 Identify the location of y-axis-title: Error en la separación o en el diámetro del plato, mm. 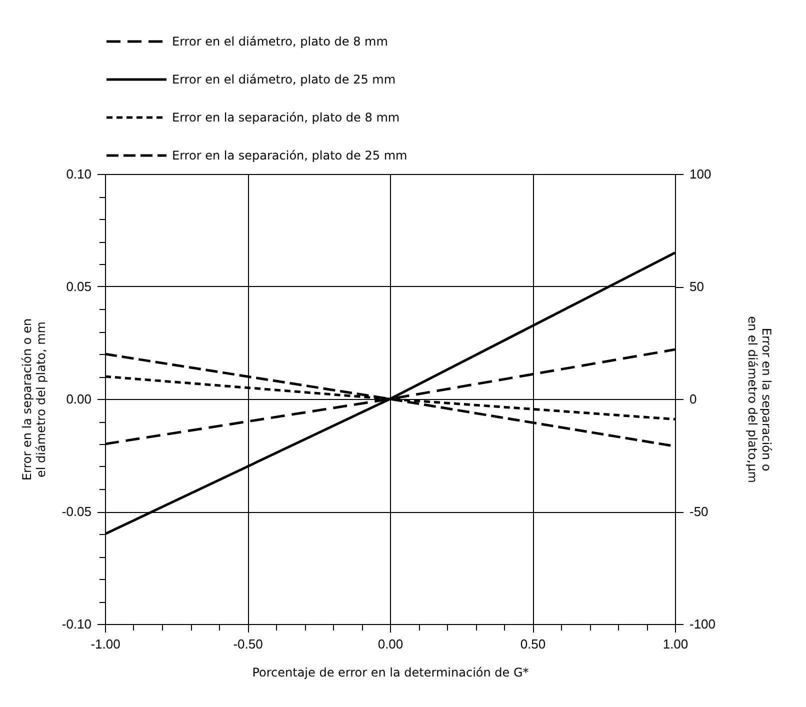
(34, 399).